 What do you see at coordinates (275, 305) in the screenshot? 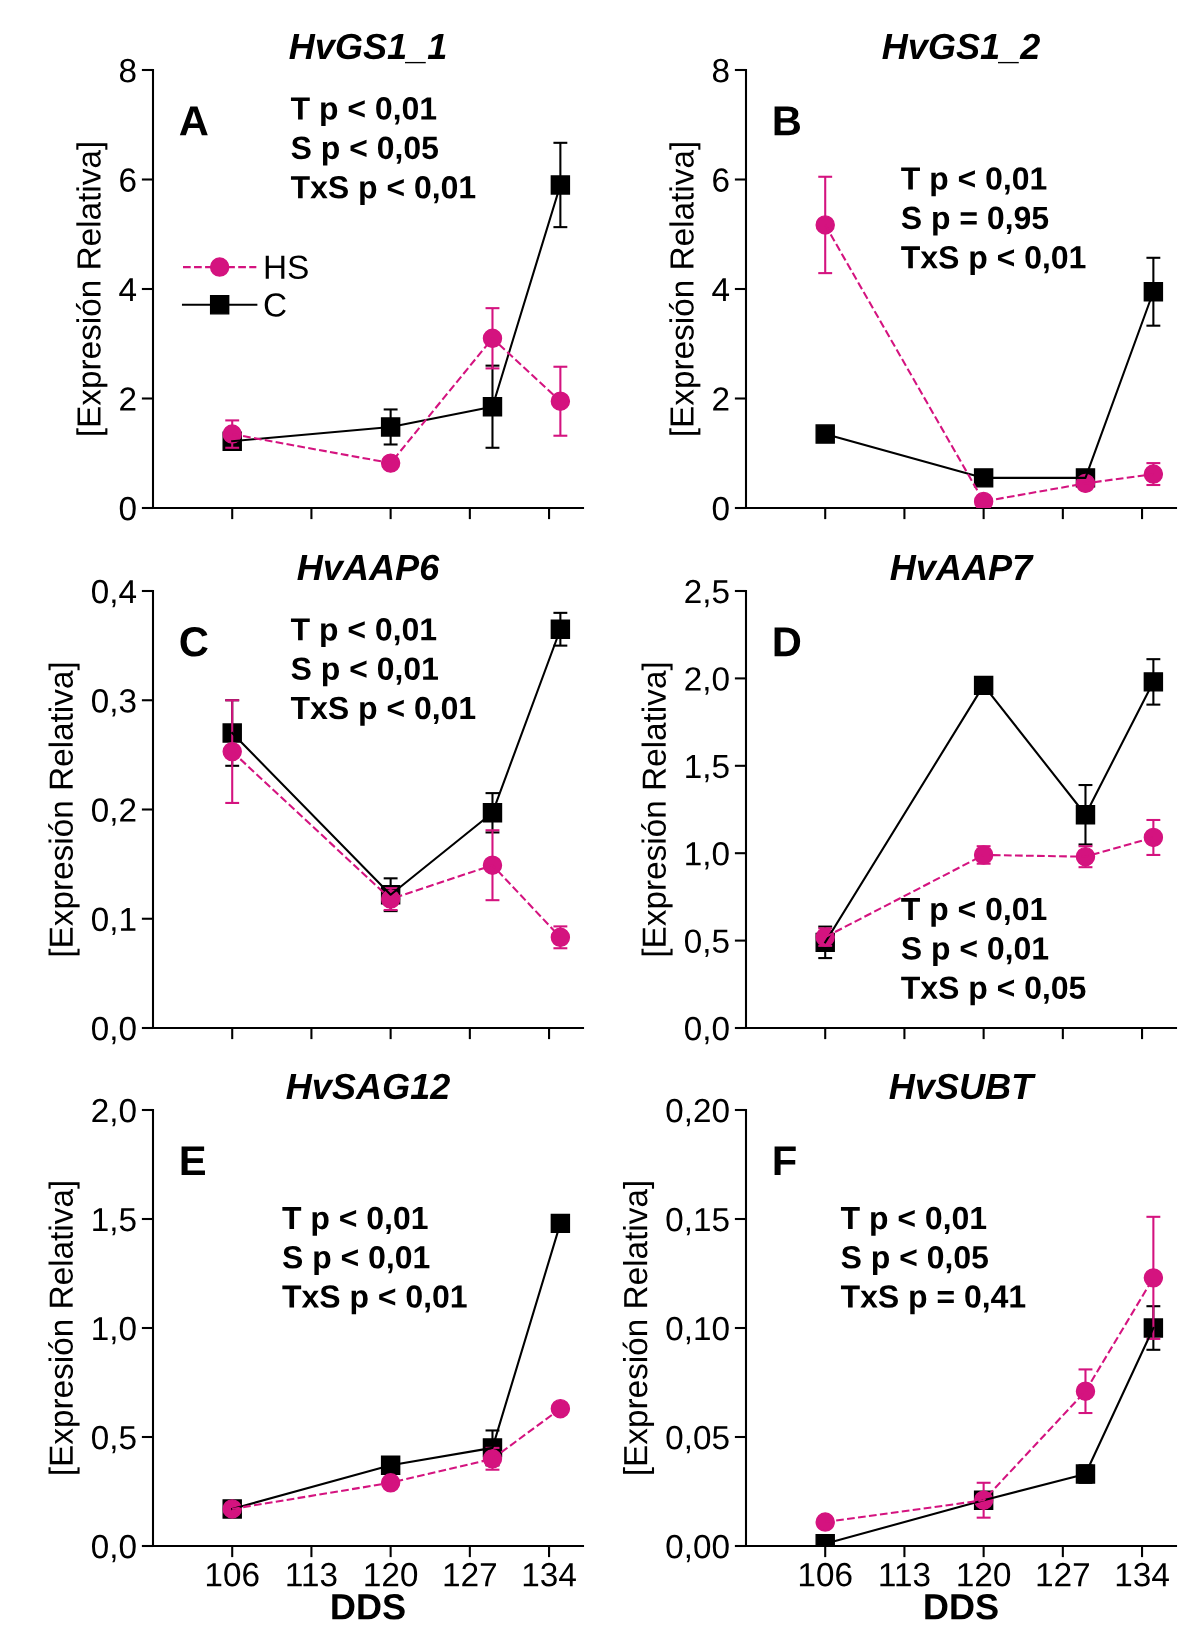
I see `legend-label: C` at bounding box center [275, 305].